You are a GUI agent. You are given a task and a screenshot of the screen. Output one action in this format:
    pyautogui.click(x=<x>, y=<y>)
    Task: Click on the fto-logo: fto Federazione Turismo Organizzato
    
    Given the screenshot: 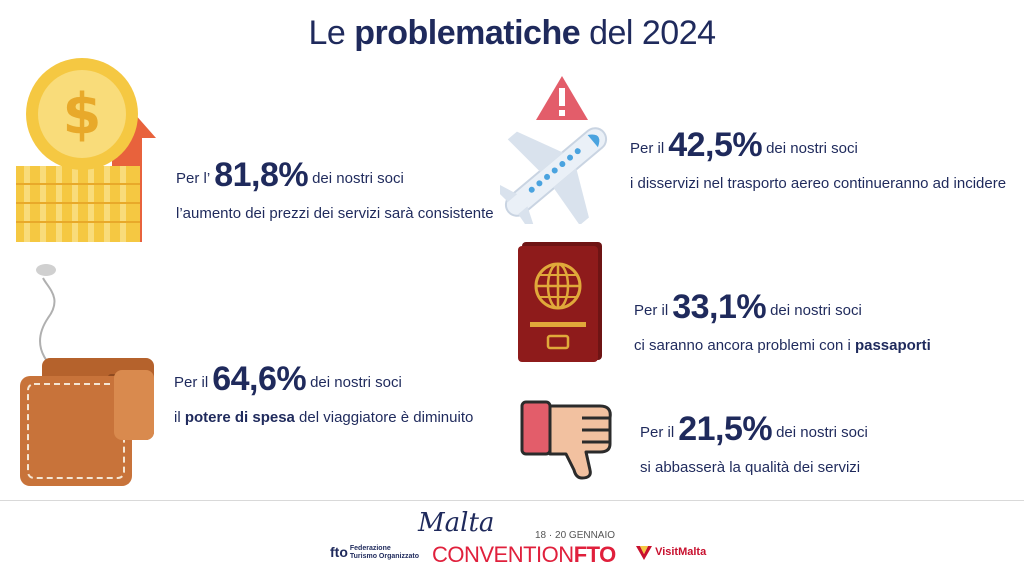 What is the action you would take?
    pyautogui.click(x=374, y=552)
    